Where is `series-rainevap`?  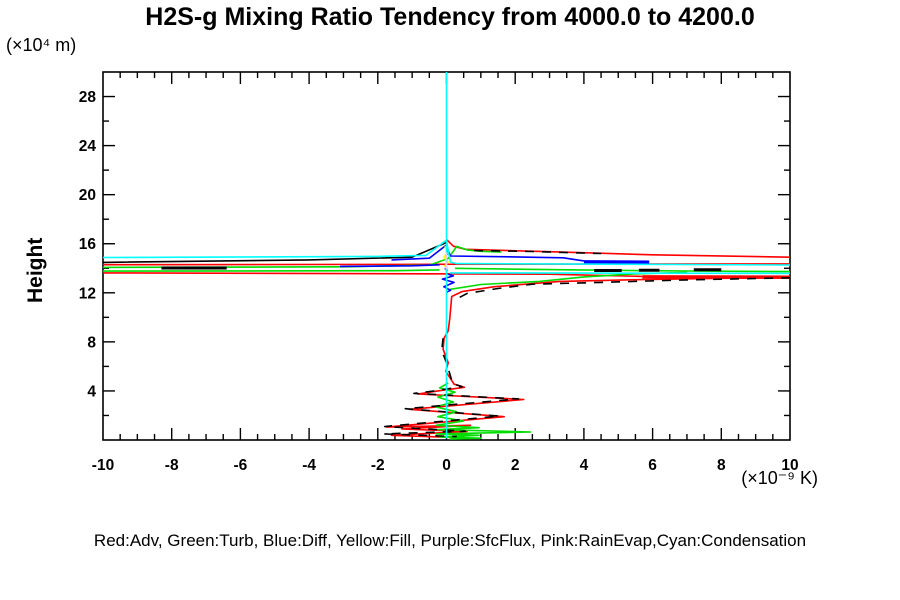
series-rainevap is located at coordinates (446, 261).